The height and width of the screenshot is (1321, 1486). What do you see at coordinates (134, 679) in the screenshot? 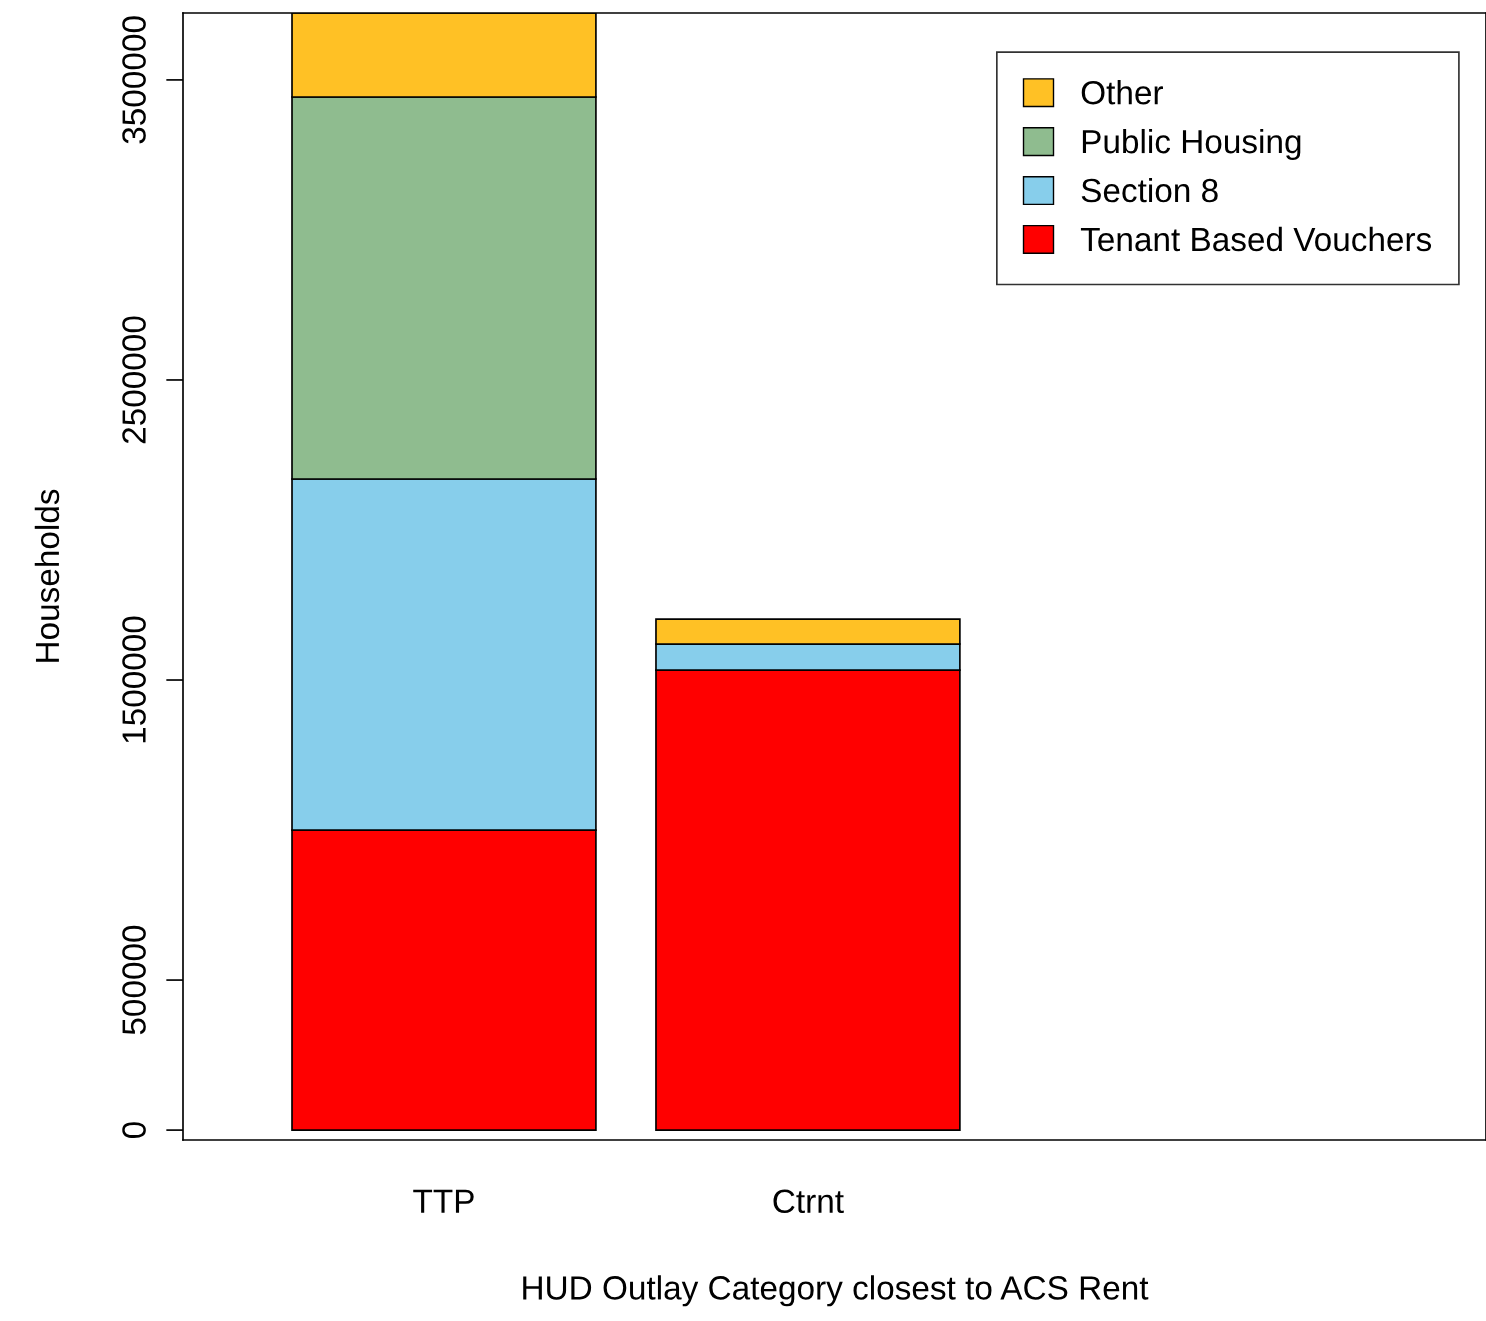
I see `y-tick-label: 1500000` at bounding box center [134, 679].